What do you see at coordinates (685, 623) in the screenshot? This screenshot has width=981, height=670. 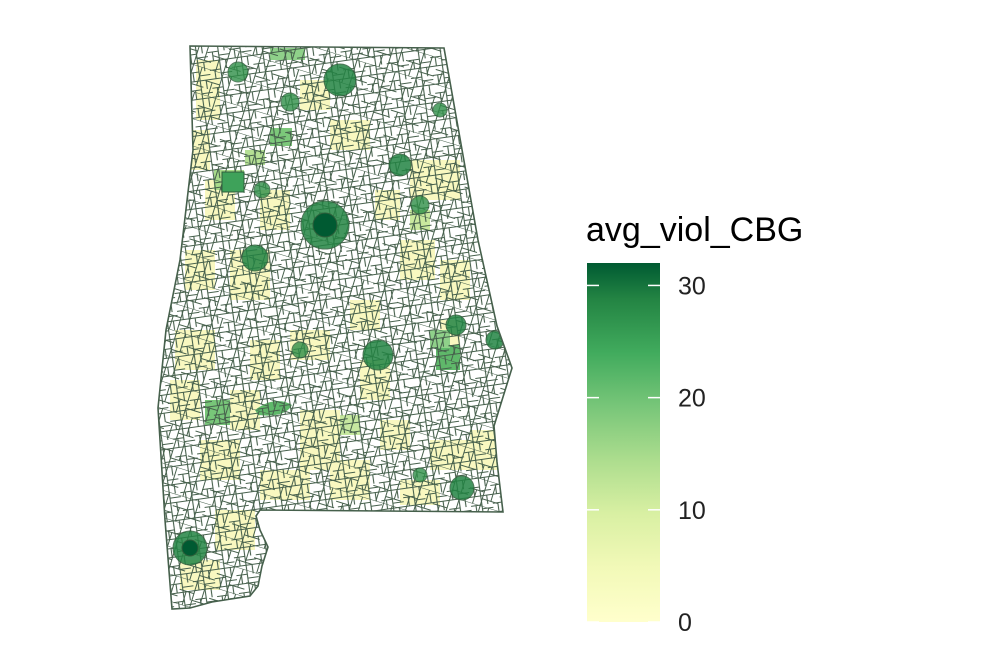 I see `legend-tick-label: 0` at bounding box center [685, 623].